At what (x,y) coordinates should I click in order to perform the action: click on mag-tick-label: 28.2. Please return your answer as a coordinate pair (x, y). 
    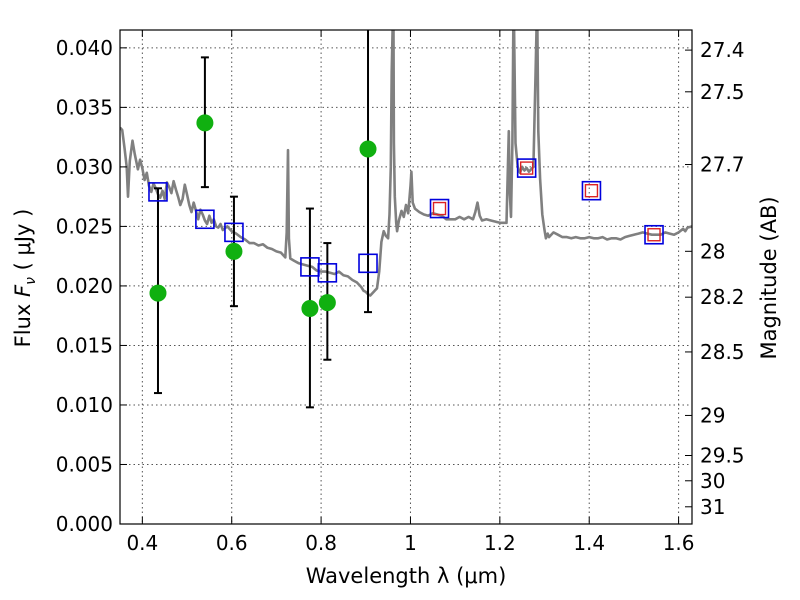
    Looking at the image, I should click on (722, 297).